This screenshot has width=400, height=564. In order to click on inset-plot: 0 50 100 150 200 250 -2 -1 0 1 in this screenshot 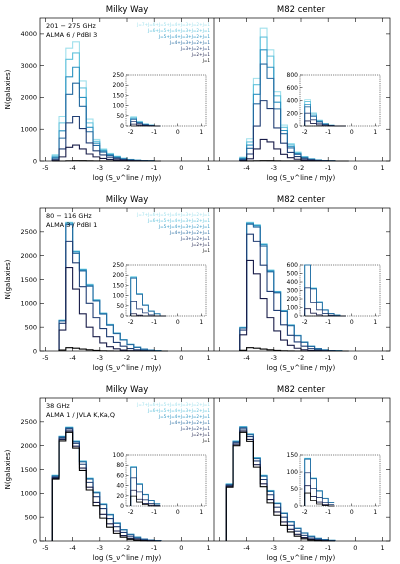, I will do `click(160, 104)`.